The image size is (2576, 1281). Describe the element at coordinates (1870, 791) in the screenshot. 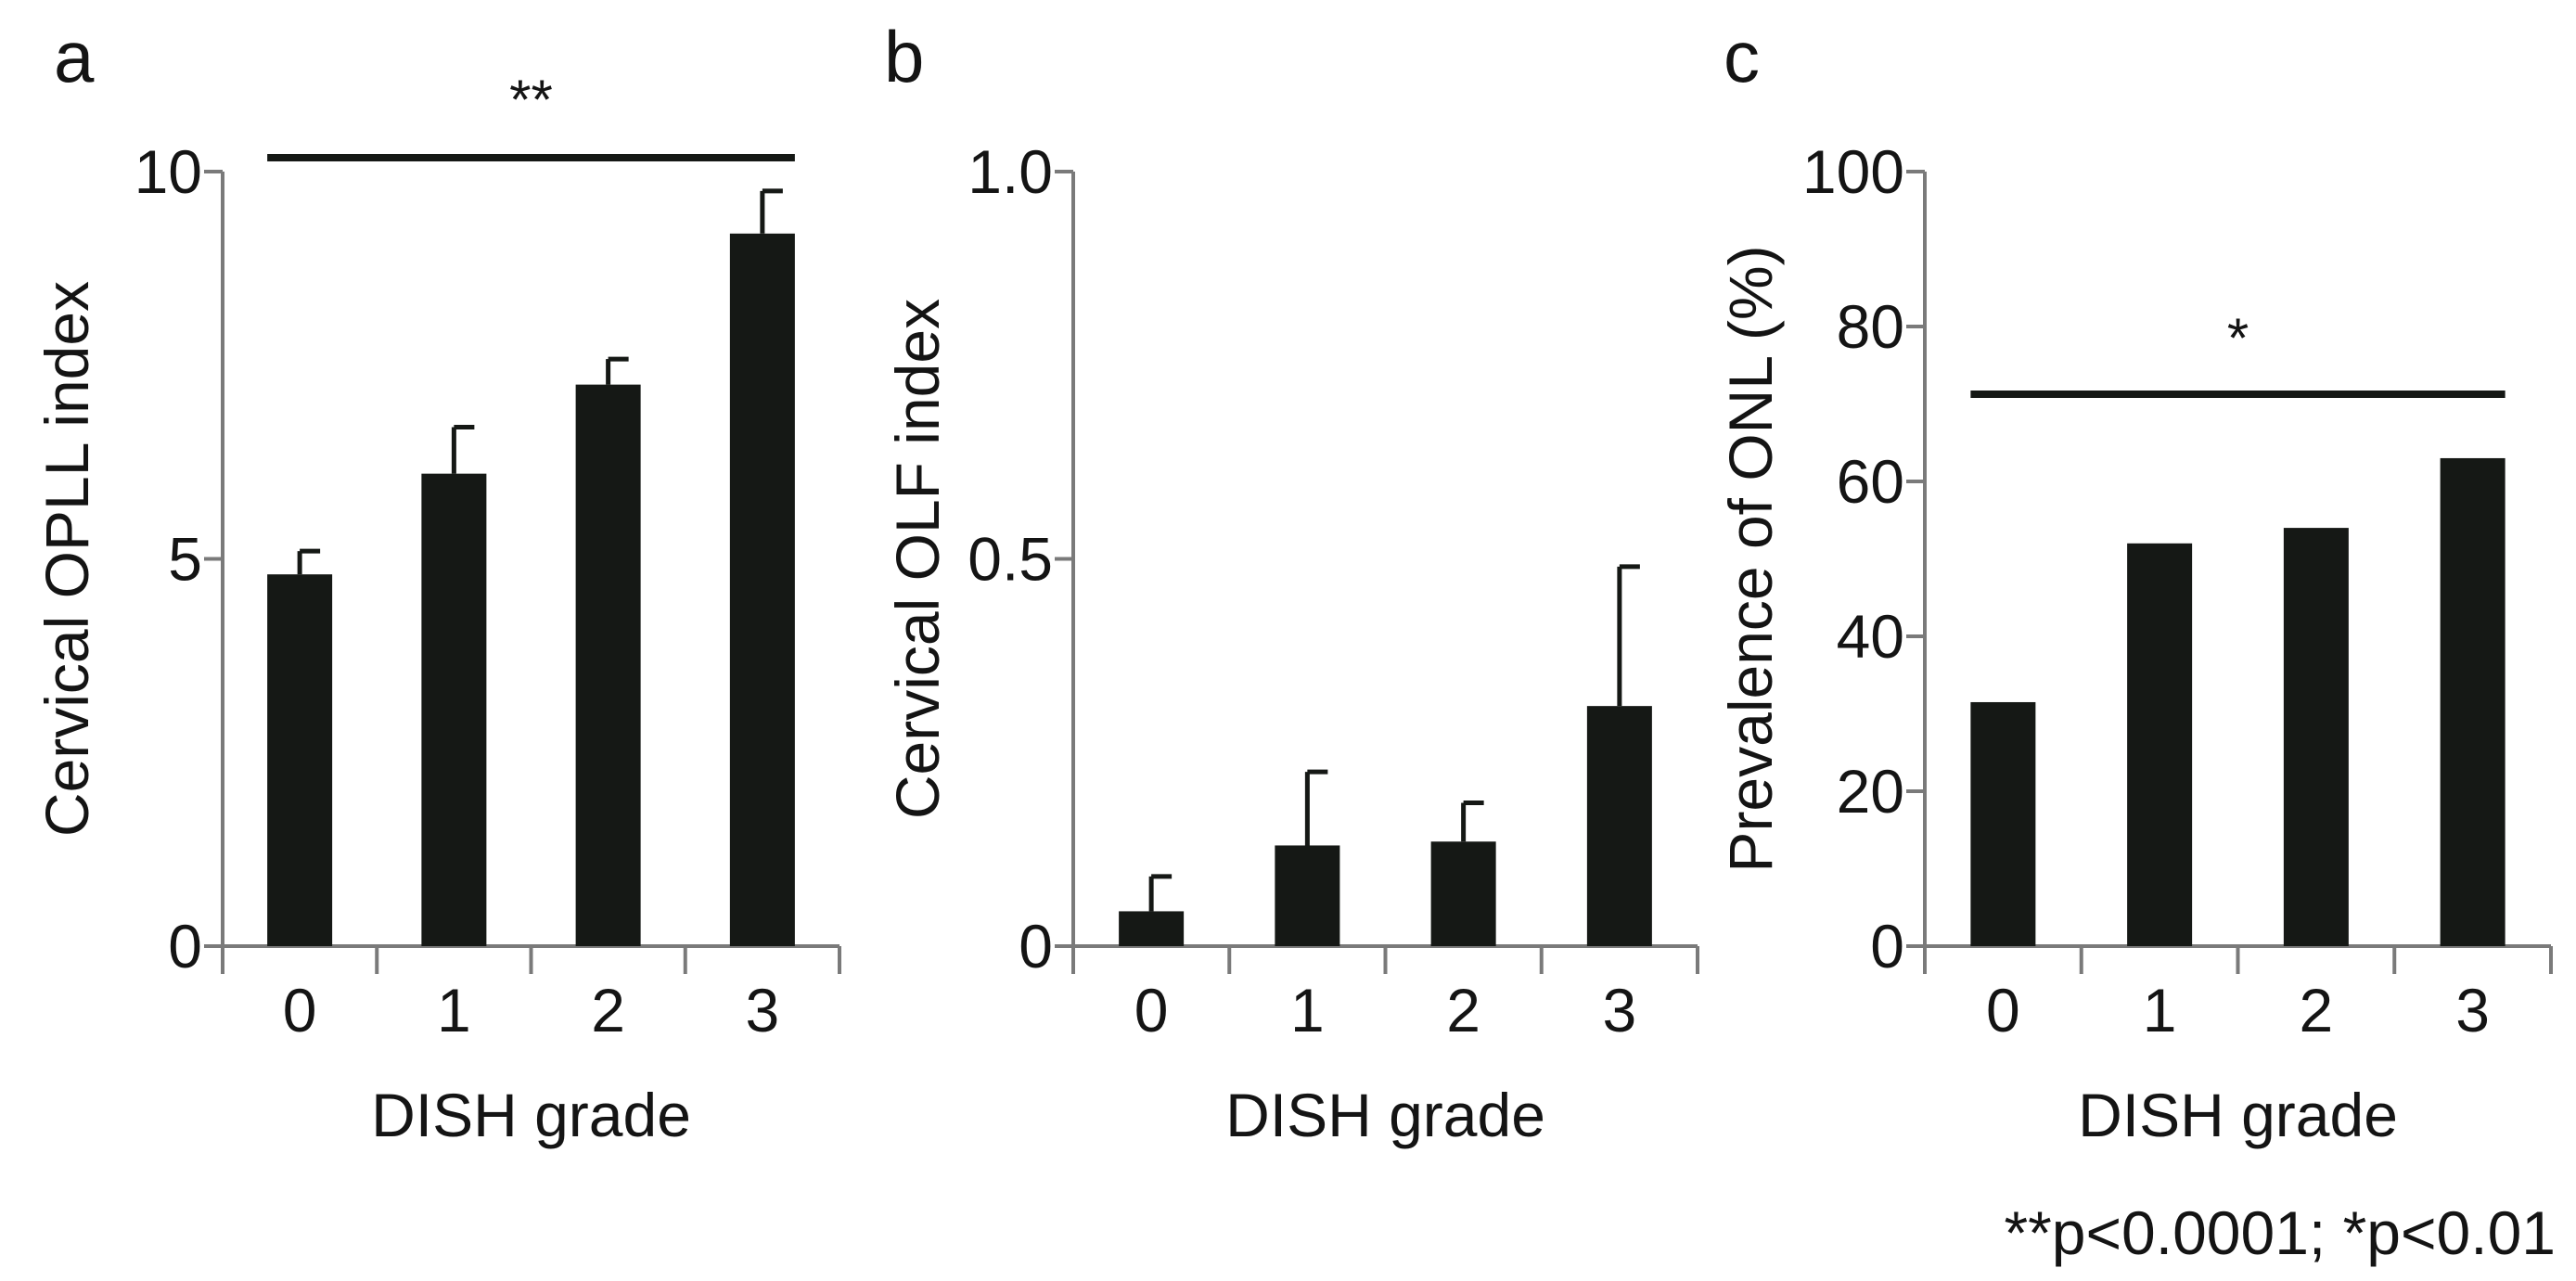

I see `y-tick-label: 20` at that location.